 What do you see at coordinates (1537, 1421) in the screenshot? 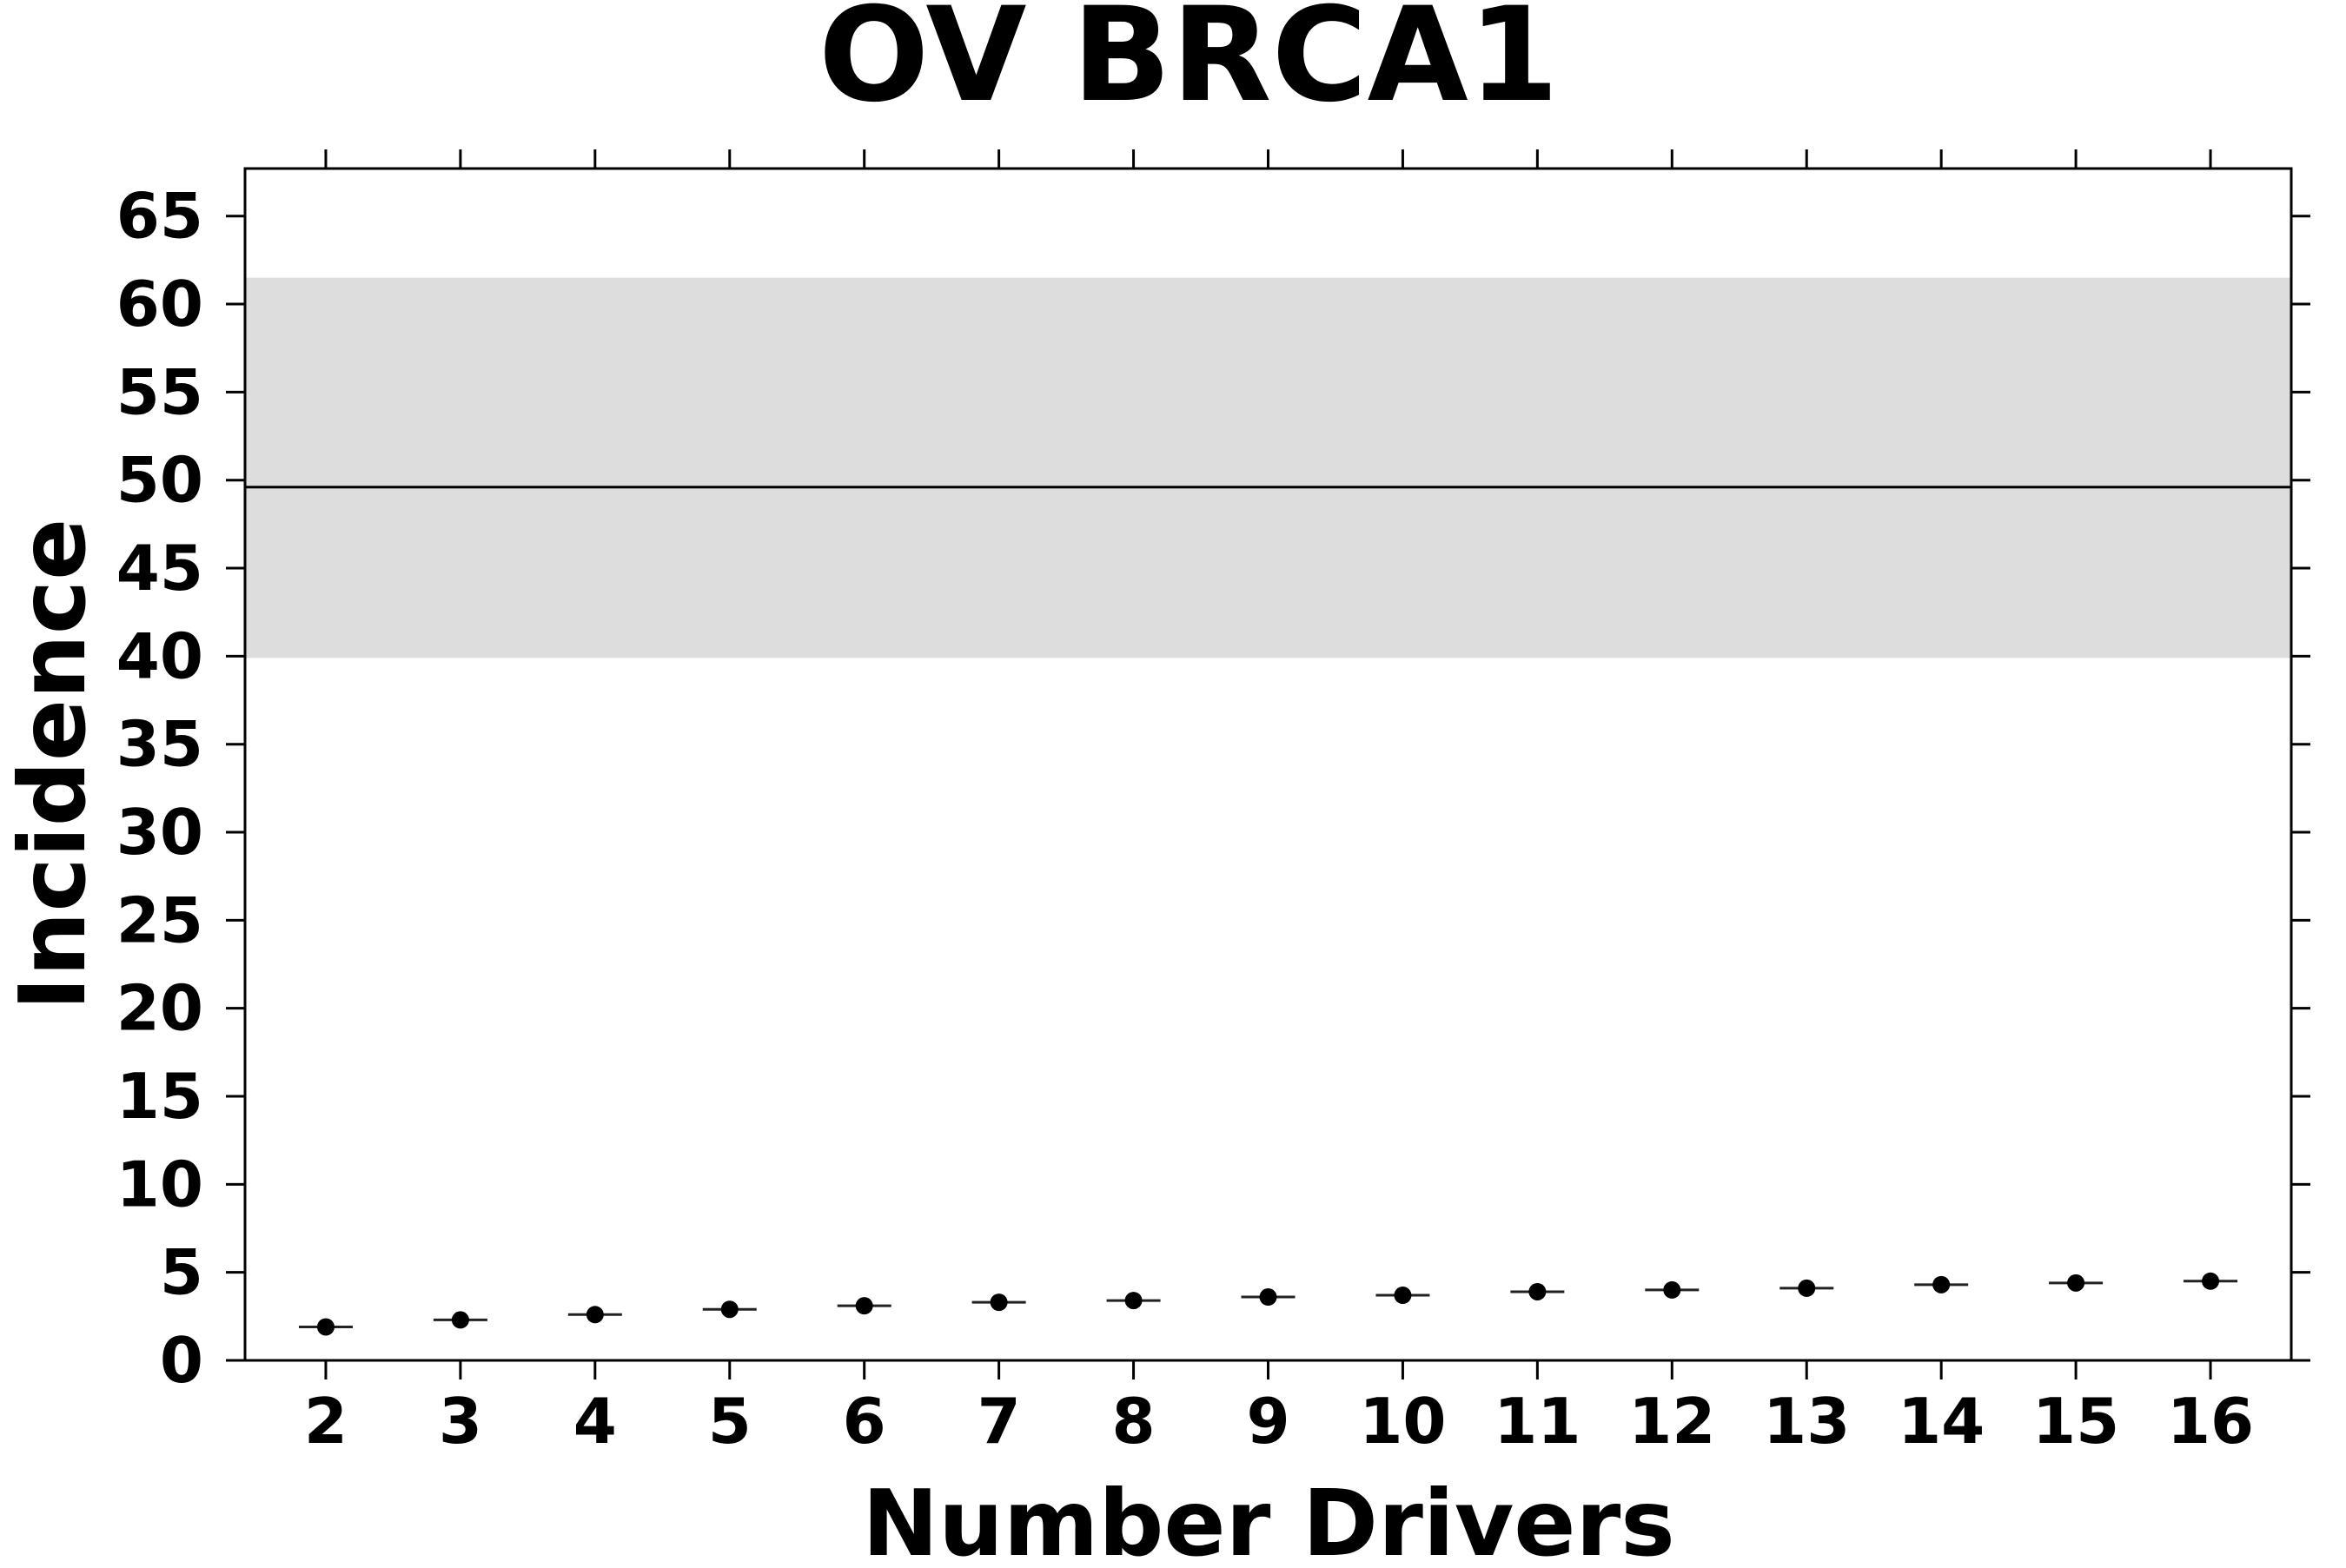
I see `x-tick-label: 11` at bounding box center [1537, 1421].